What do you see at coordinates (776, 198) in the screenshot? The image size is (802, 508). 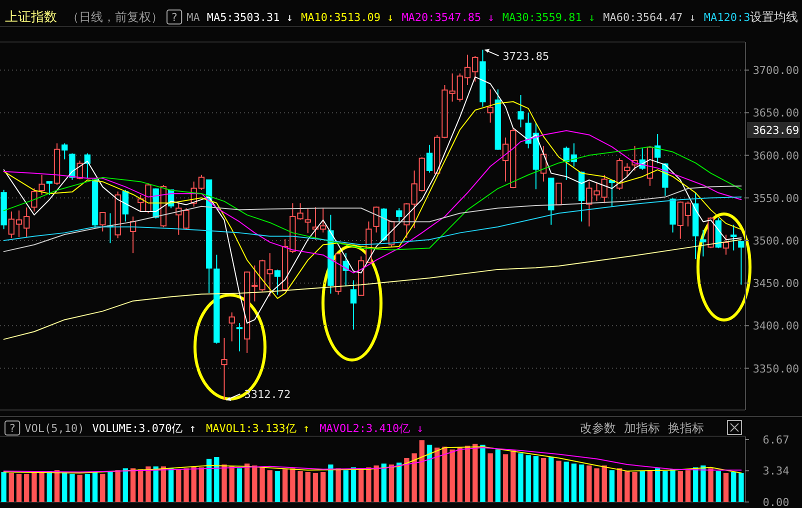 I see `y-tick-label: 3550.00` at bounding box center [776, 198].